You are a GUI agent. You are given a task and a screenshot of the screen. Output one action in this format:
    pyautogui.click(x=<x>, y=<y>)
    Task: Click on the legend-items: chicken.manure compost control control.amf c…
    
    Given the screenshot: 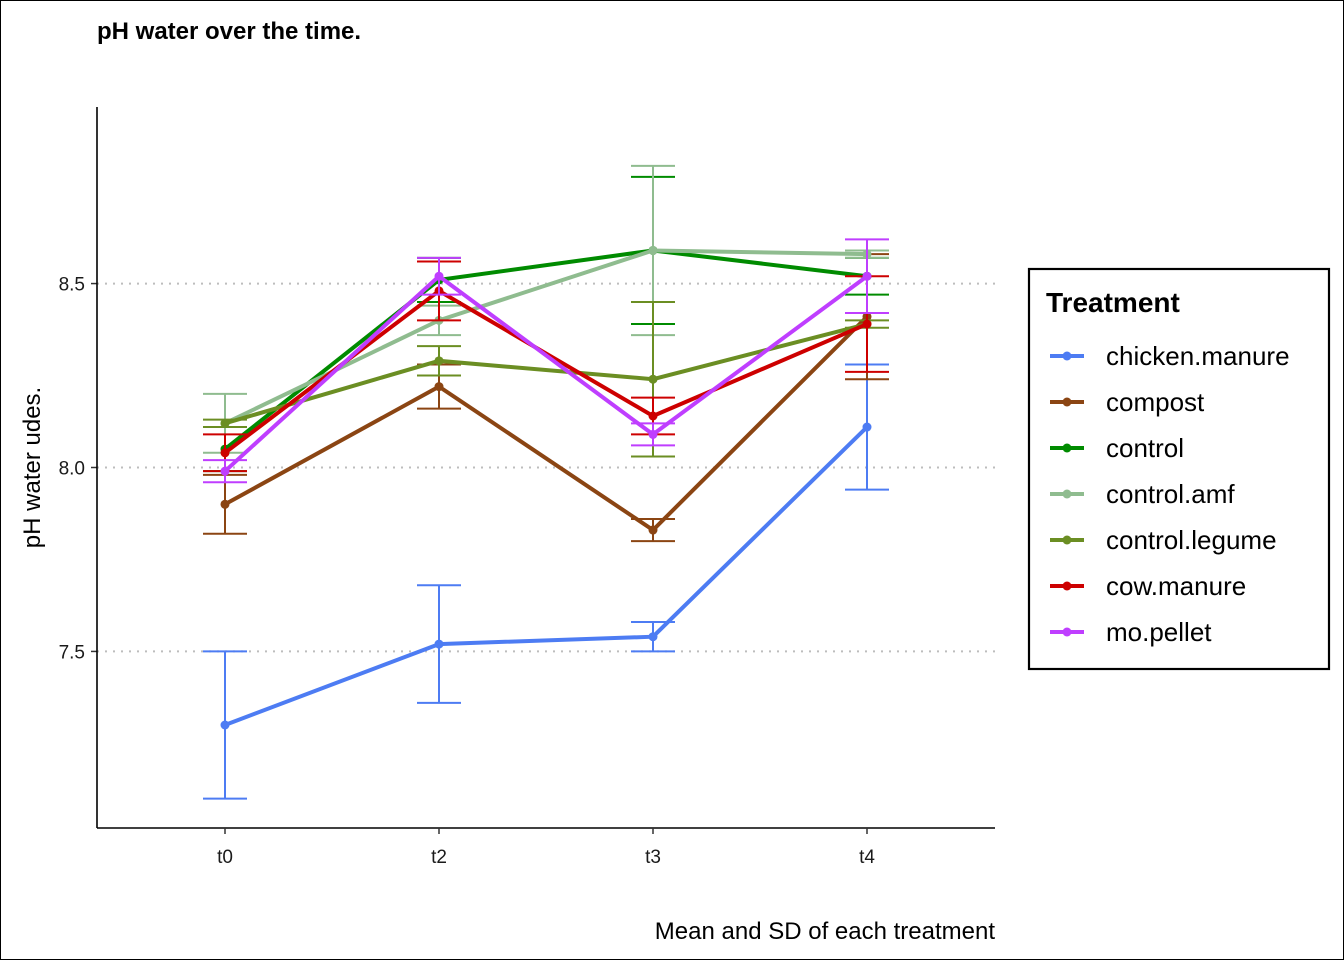 What is the action you would take?
    pyautogui.click(x=1170, y=494)
    